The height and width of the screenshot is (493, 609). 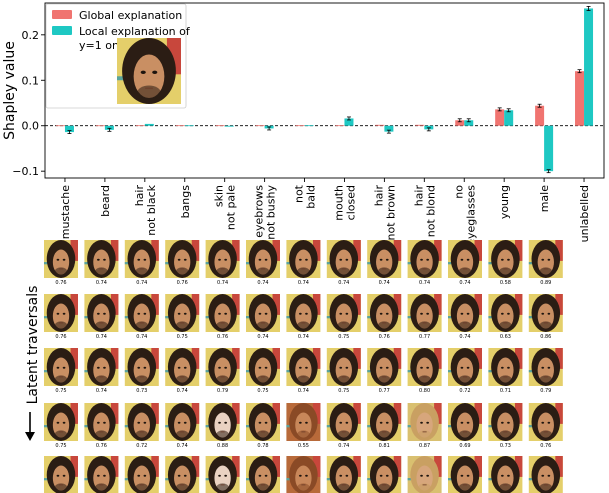 What do you see at coordinates (430, 211) in the screenshot?
I see `x-tick-label: not blond` at bounding box center [430, 211].